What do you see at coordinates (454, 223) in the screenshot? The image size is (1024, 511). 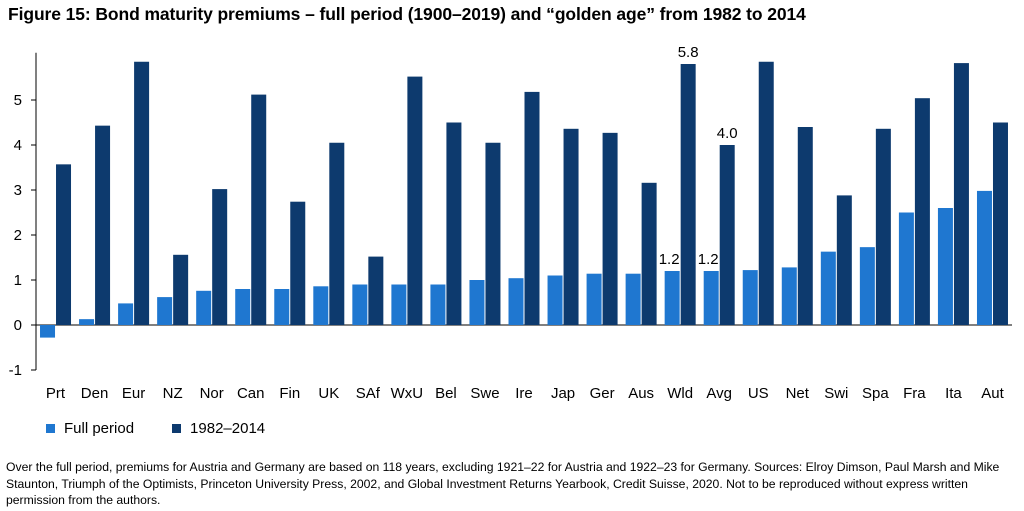 I see `bar-golden-bel` at bounding box center [454, 223].